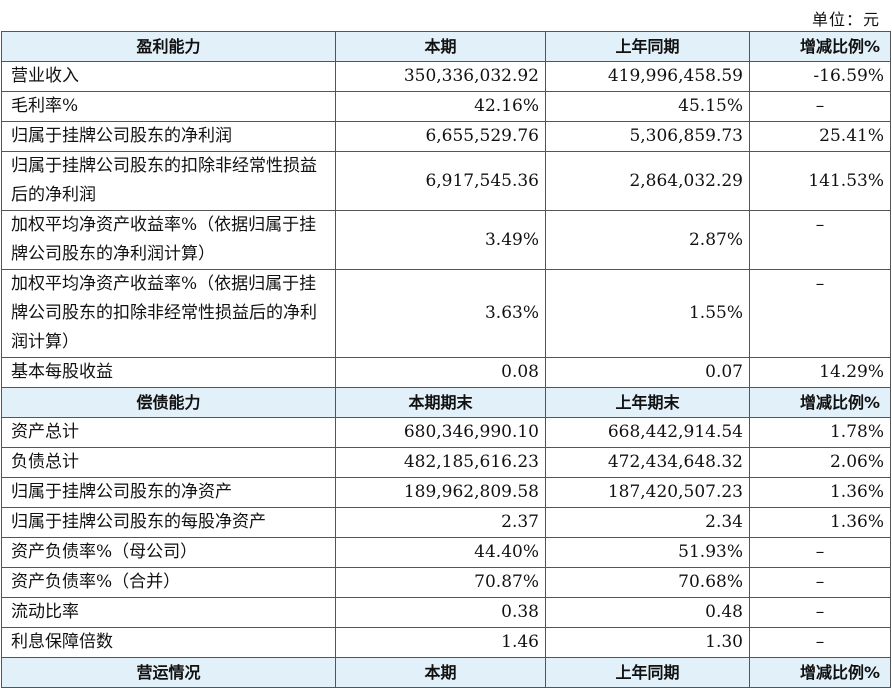  What do you see at coordinates (440, 642) in the screenshot?
I see `row-current-value: 1.46` at bounding box center [440, 642].